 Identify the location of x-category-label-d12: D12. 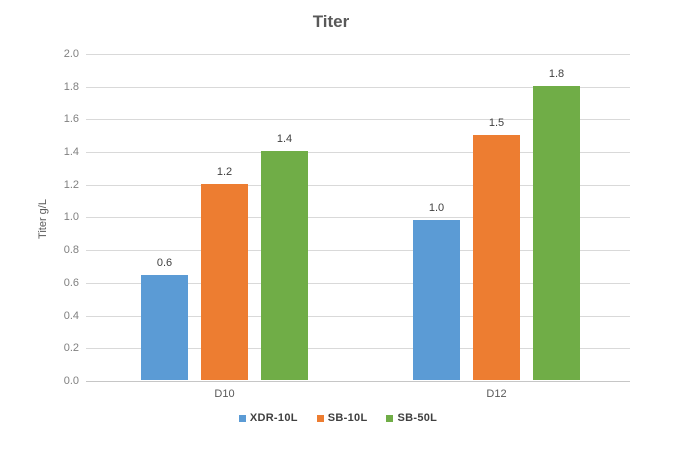
(496, 394).